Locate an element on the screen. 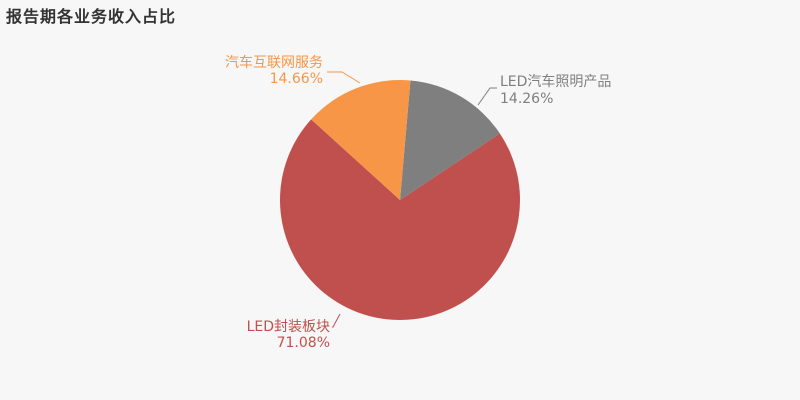 The image size is (800, 400). slice-name-label: LED封装板块 is located at coordinates (288, 327).